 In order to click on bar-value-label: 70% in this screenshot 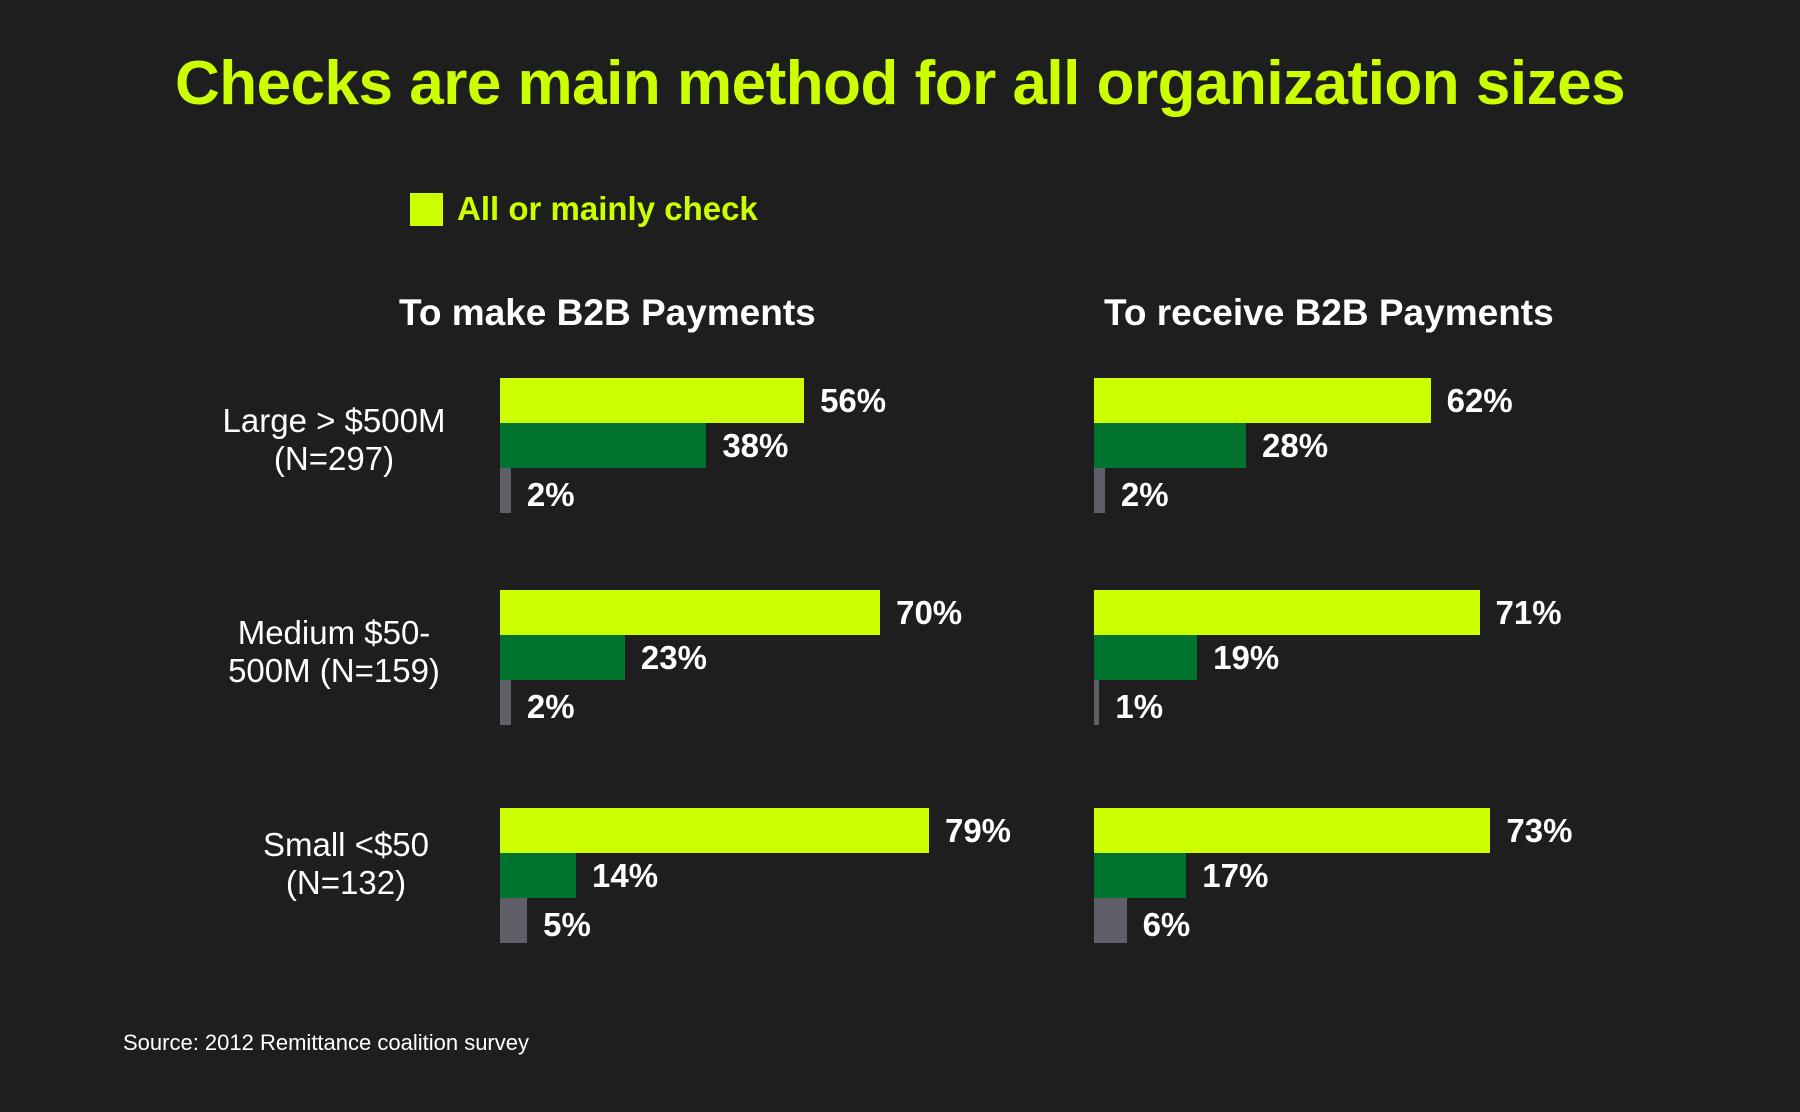, I will do `click(929, 612)`.